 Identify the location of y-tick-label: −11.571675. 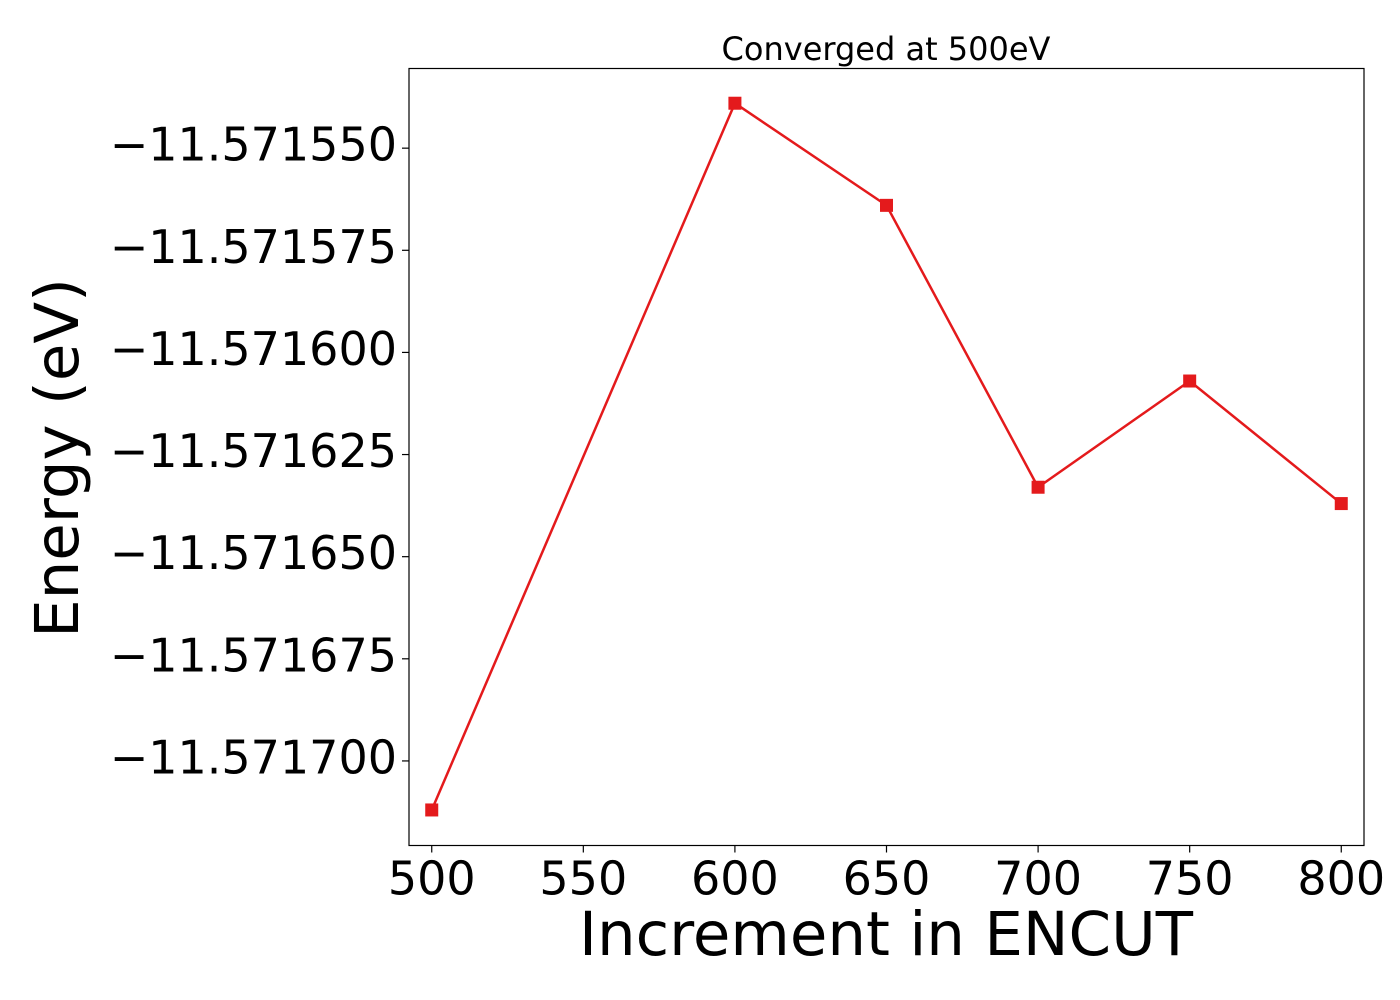
(253, 655).